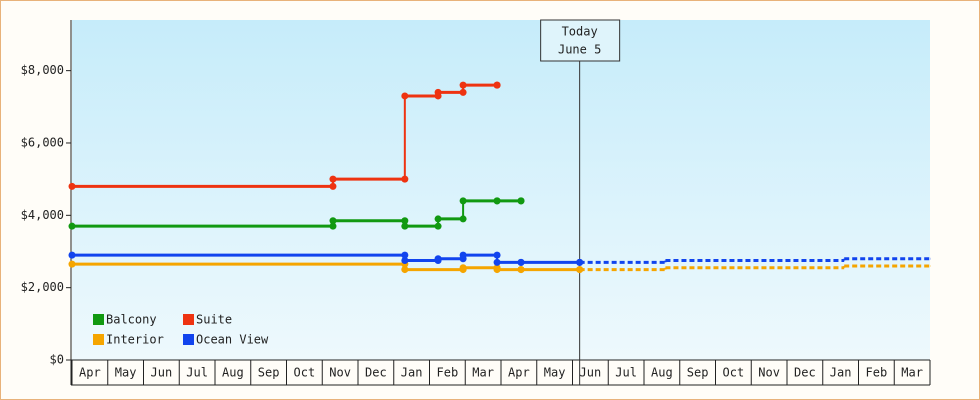 The width and height of the screenshot is (980, 400). Describe the element at coordinates (214, 320) in the screenshot. I see `legend-label: Suite` at that location.